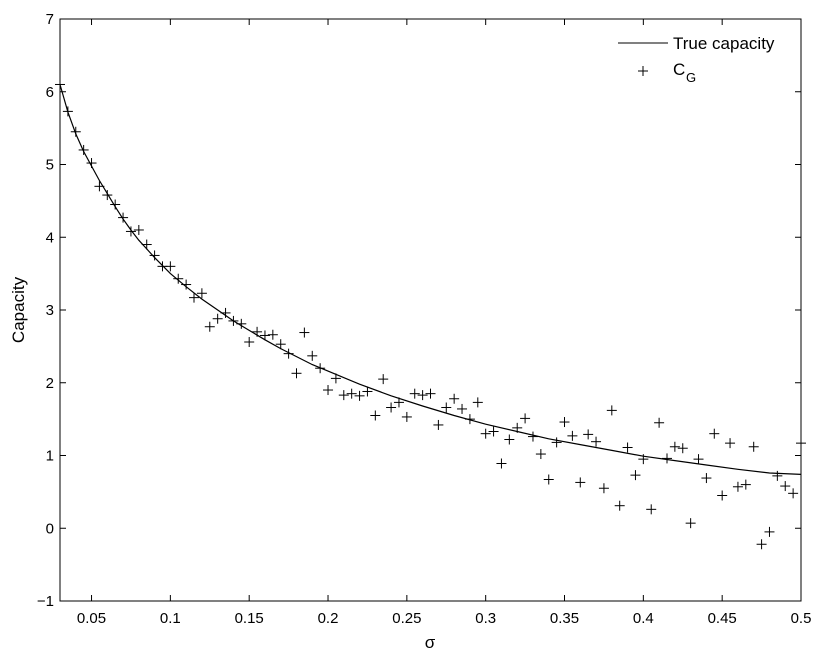  Describe the element at coordinates (91, 618) in the screenshot. I see `x-tick-label: 0.05` at that location.